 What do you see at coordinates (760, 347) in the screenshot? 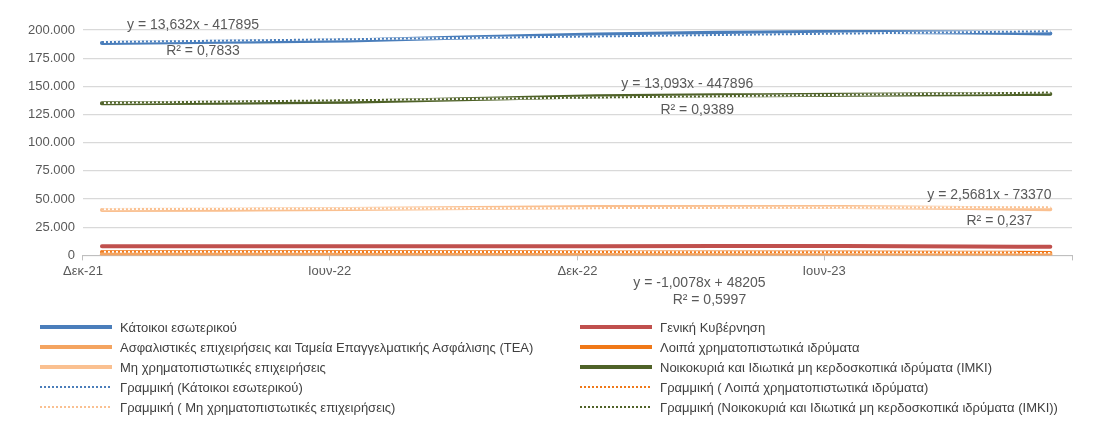
I see `legend-label: Λοιπά χρηματοπιστωτικά ιδρύματα` at bounding box center [760, 347].